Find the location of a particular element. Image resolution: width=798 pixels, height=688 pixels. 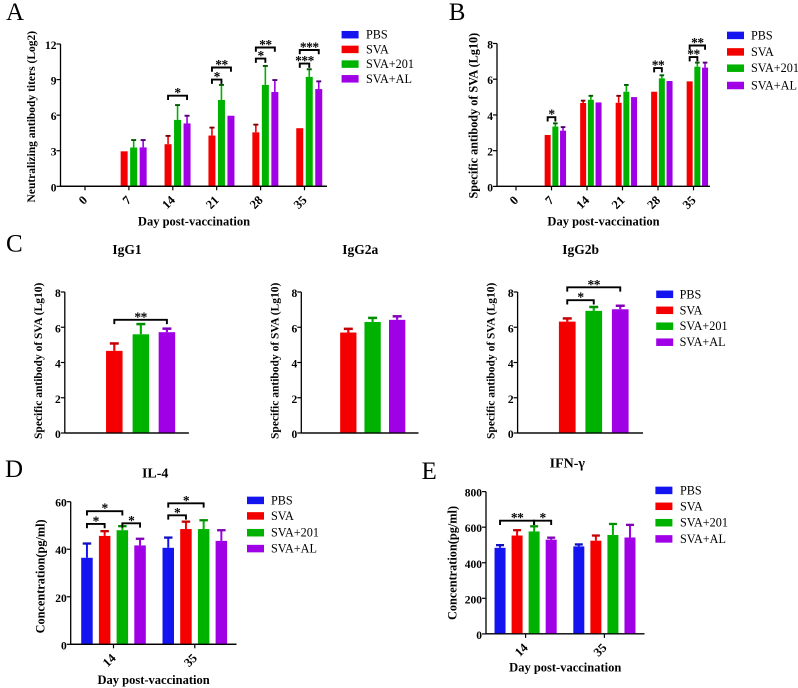

svg-text: IL-4 is located at coordinates (155, 474).